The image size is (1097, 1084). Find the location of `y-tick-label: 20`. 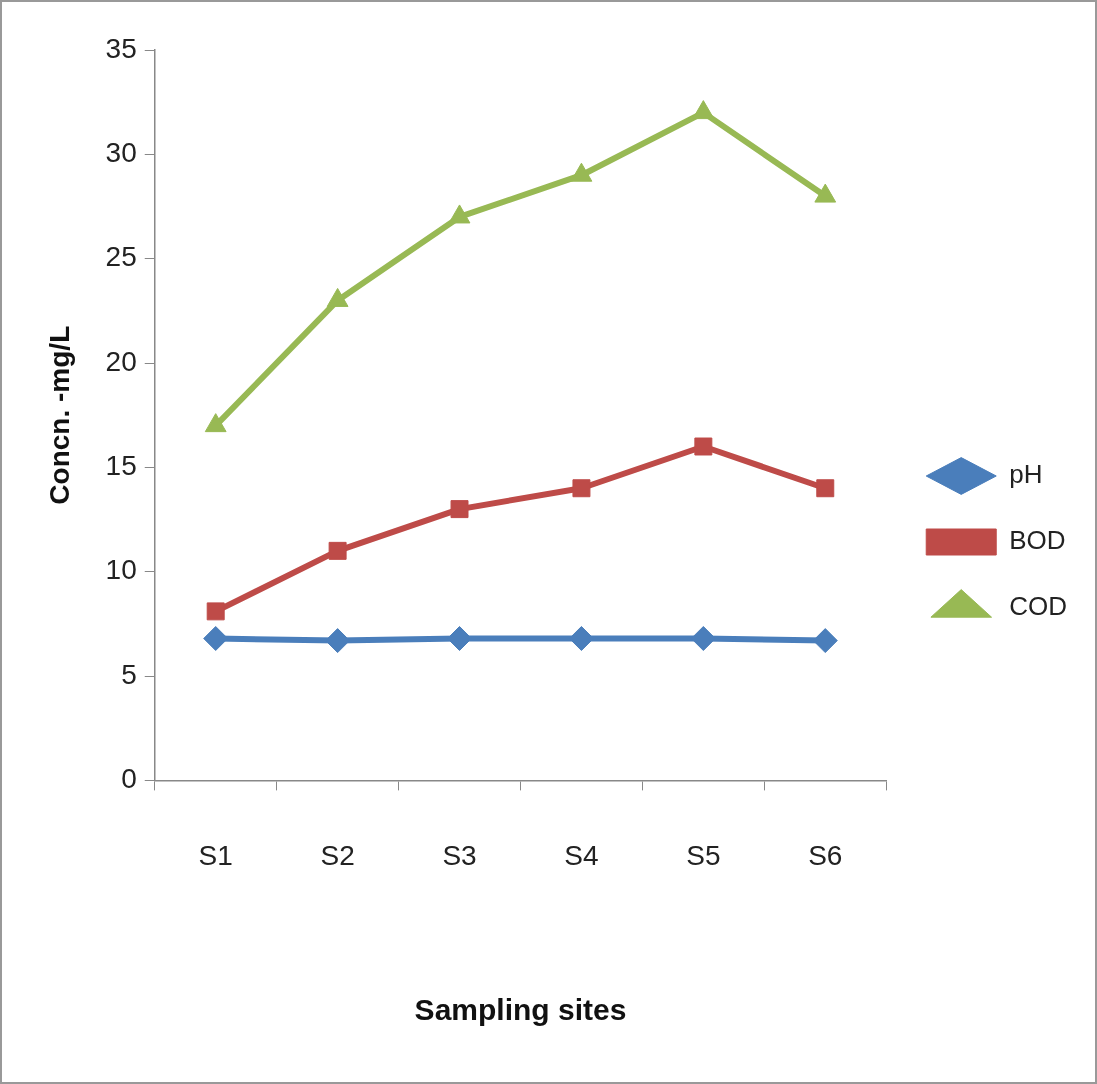

y-tick-label: 20 is located at coordinates (121, 361).